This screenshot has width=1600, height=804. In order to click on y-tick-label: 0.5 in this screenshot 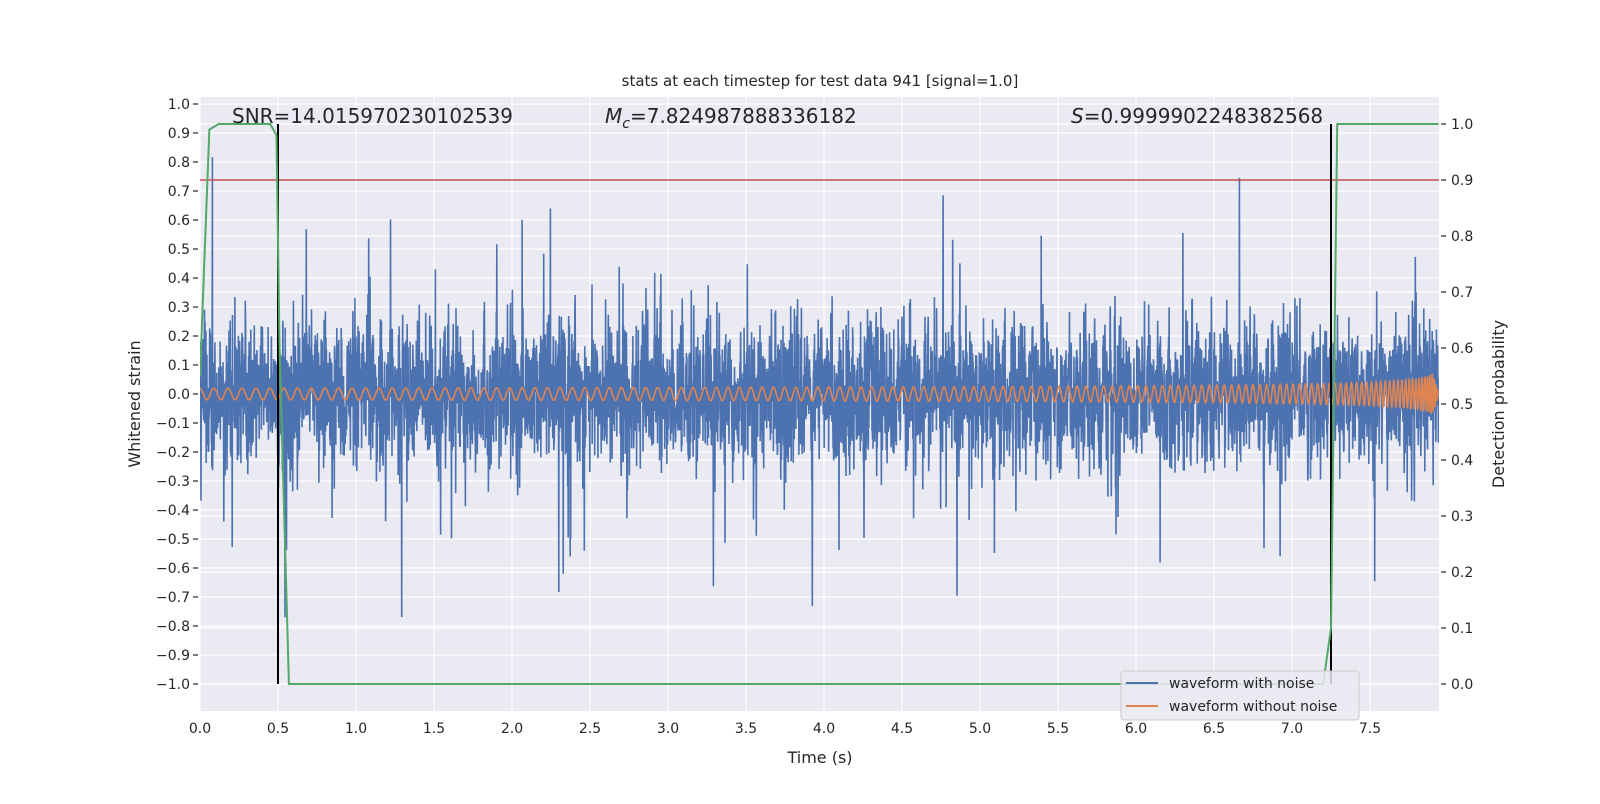, I will do `click(179, 250)`.